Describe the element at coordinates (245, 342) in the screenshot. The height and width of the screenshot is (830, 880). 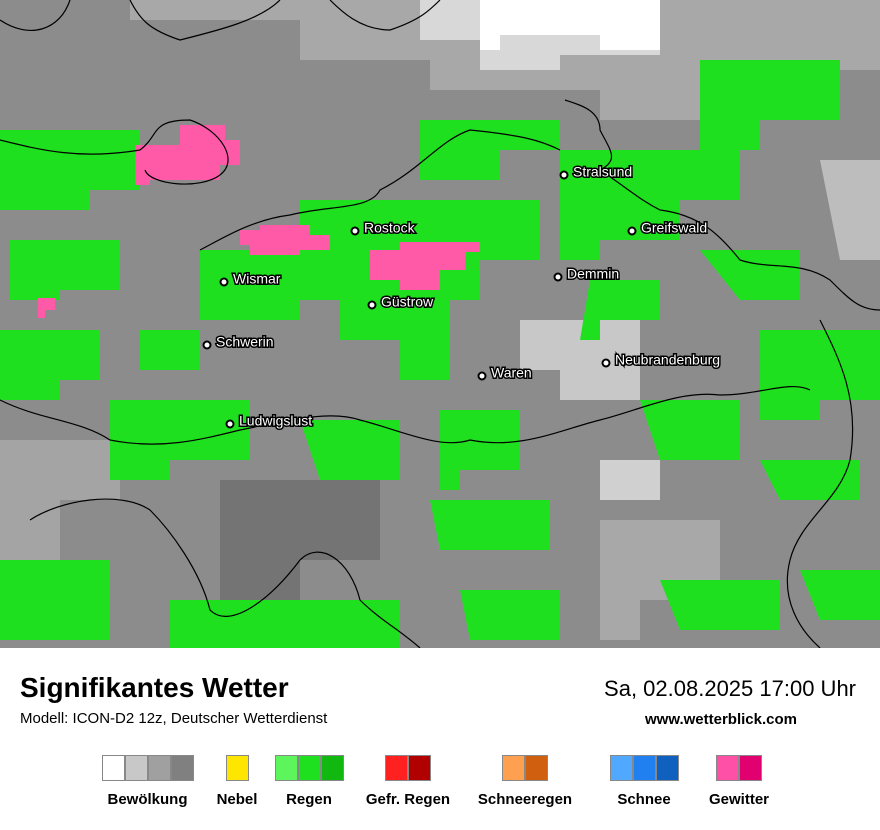
I see `city-label: Schwerin` at that location.